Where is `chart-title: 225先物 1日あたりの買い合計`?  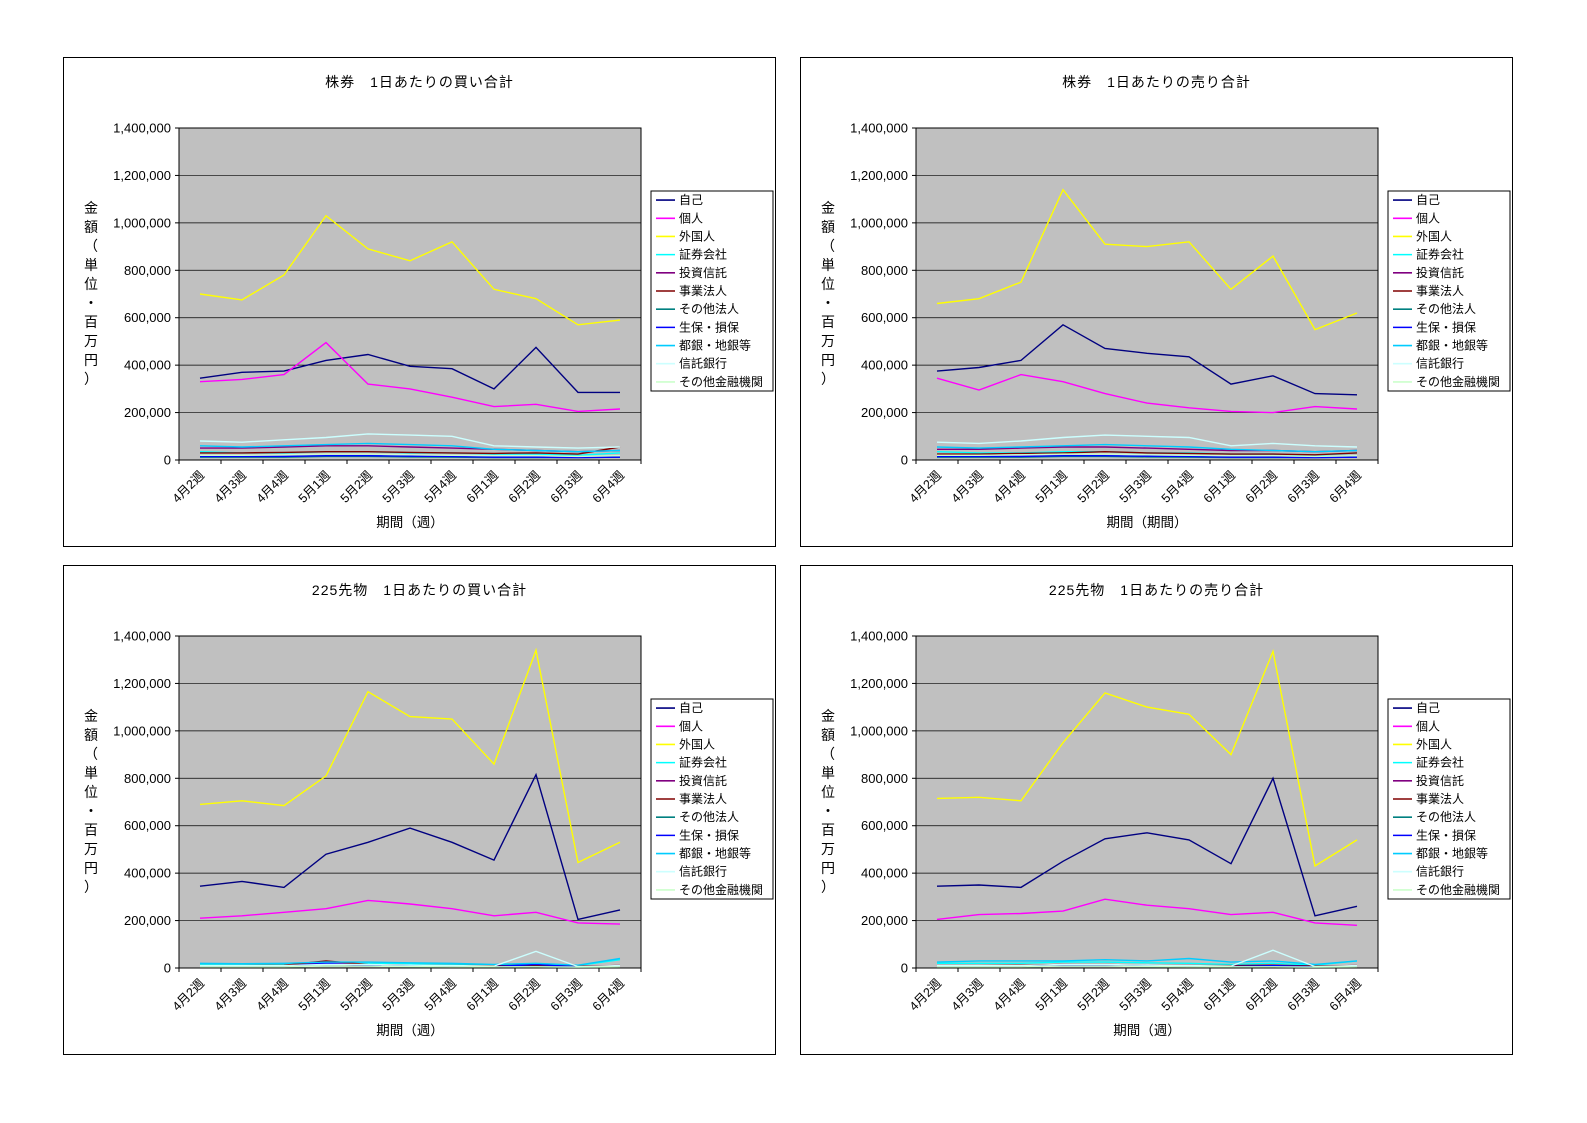
chart-title: 225先物 1日あたりの買い合計 is located at coordinates (419, 590).